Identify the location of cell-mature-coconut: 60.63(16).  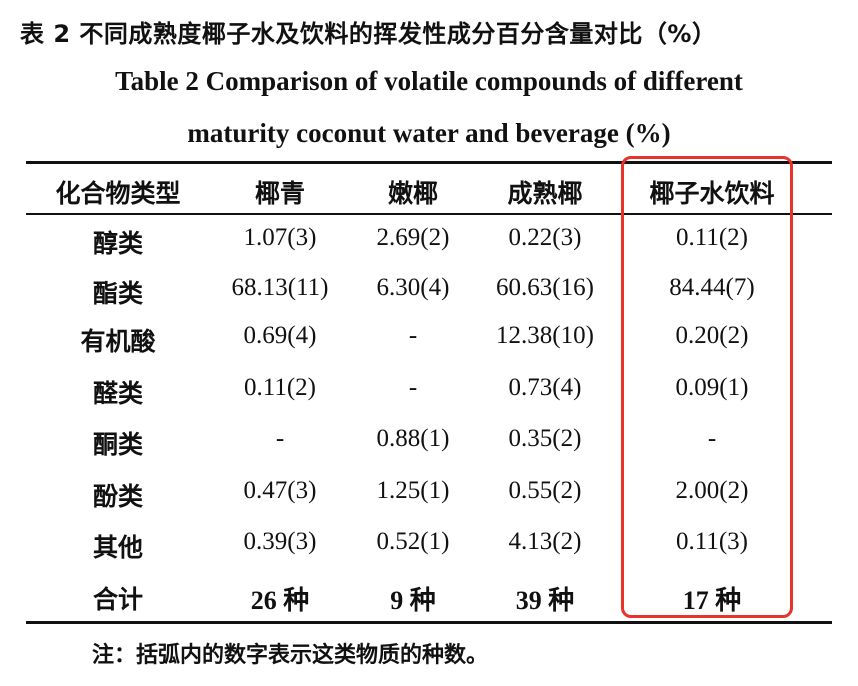
(545, 287).